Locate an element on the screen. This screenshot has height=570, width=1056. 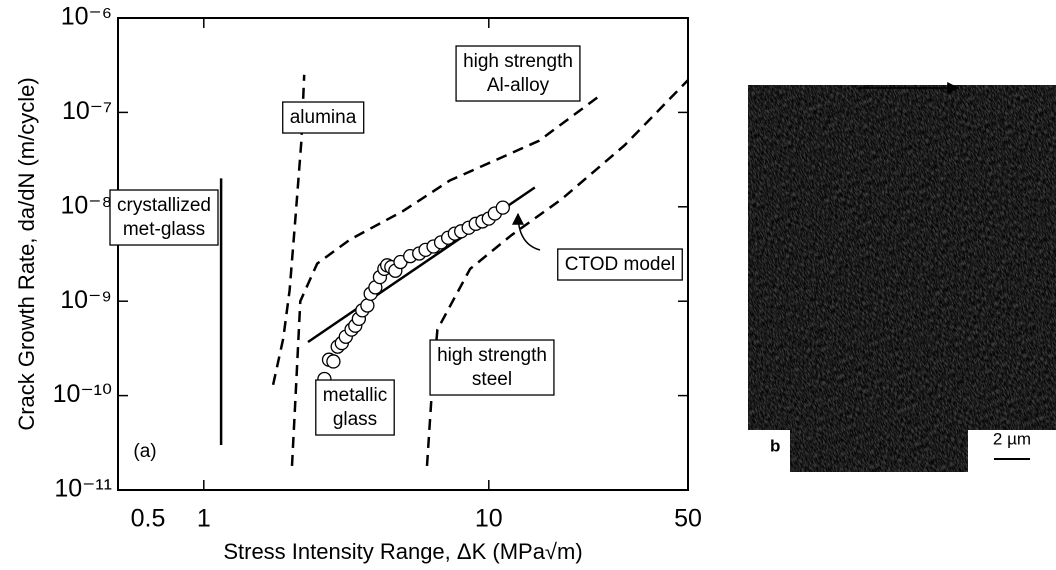
annotation: alumina is located at coordinates (323, 117).